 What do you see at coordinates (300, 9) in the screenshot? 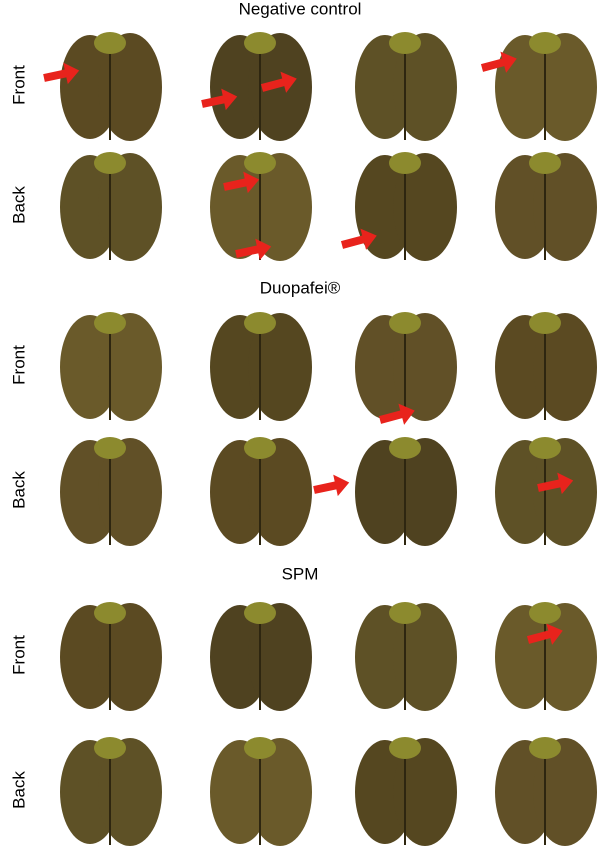
I see `group-title: Negative control` at bounding box center [300, 9].